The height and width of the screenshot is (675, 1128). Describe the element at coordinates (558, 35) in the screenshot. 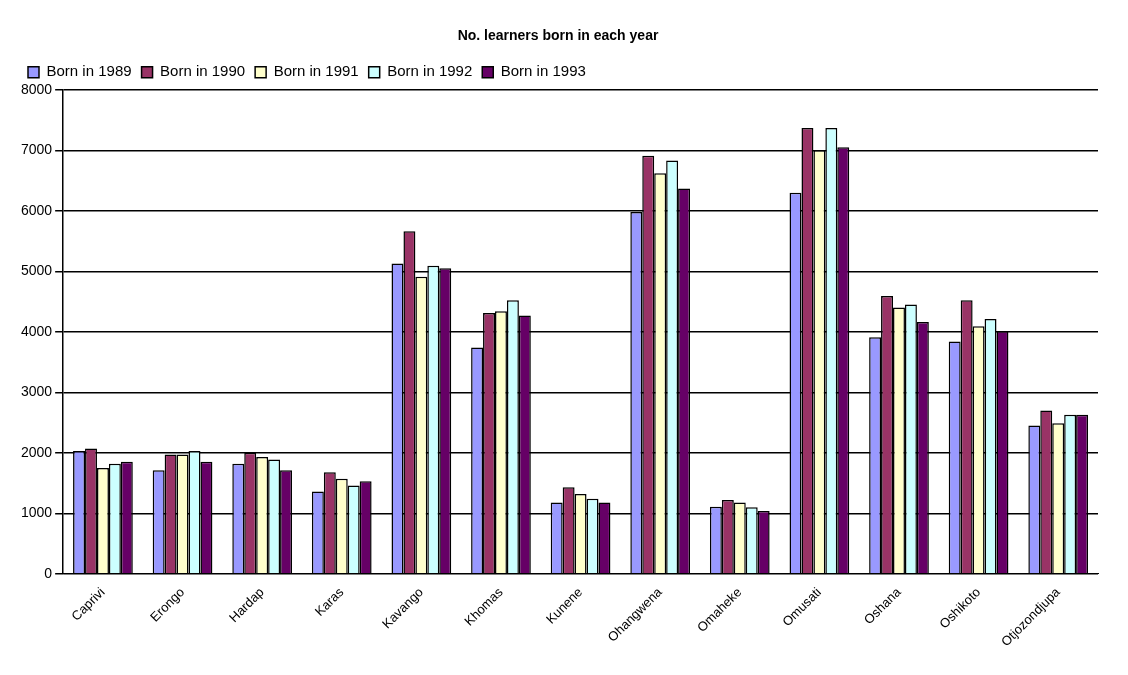

I see `chart-title: No. learners born in each year` at that location.